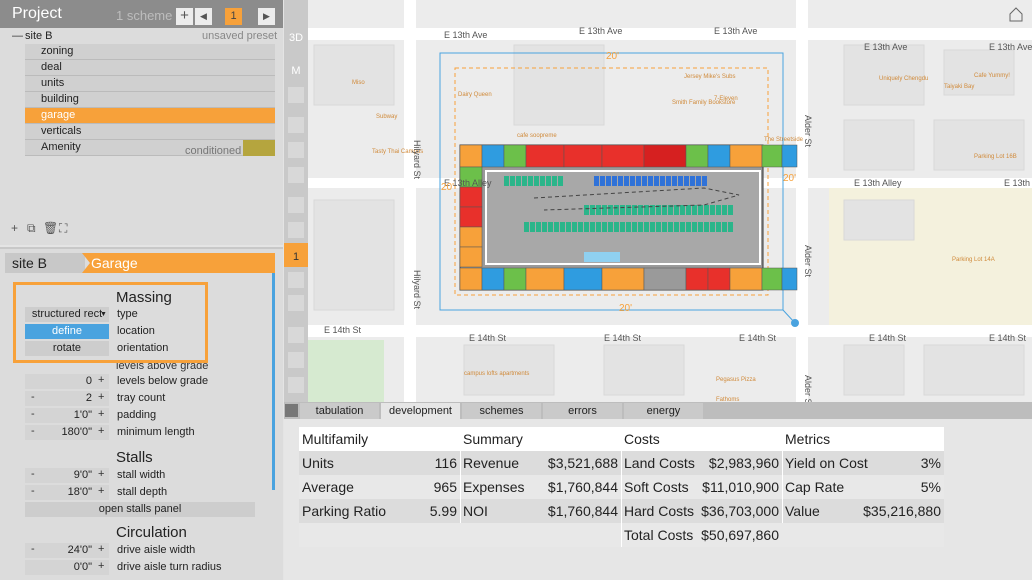 This screenshot has width=1032, height=580. What do you see at coordinates (67, 314) in the screenshot?
I see `massing-control: structured rect` at bounding box center [67, 314].